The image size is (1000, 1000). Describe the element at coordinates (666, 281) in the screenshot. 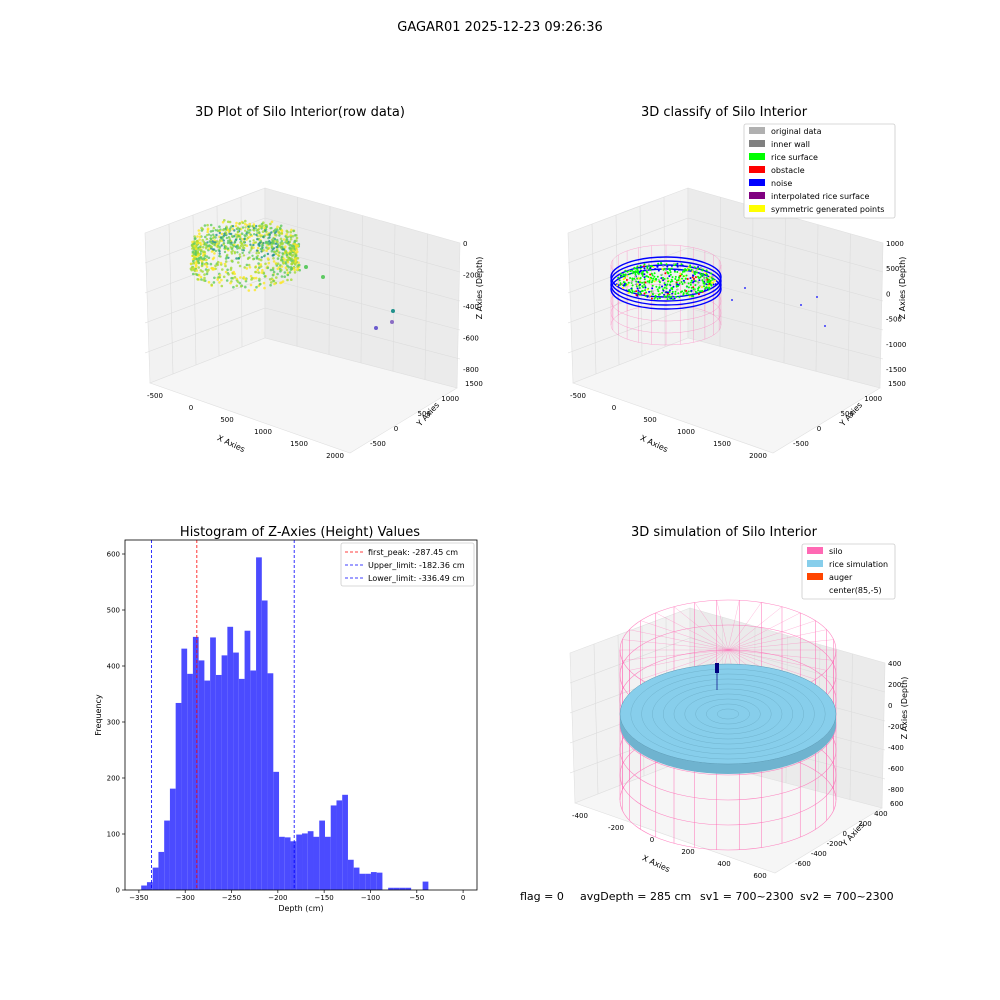

I see `cls-wall-ring` at that location.